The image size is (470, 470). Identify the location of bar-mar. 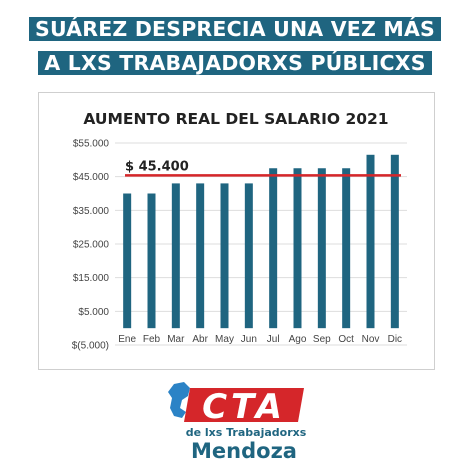
(175, 256).